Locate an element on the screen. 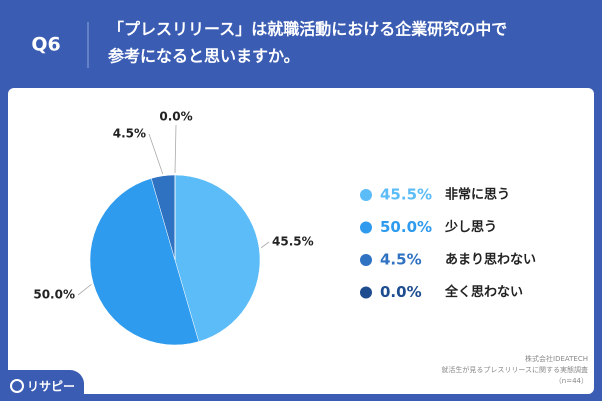  question-number: Q6 is located at coordinates (45, 45).